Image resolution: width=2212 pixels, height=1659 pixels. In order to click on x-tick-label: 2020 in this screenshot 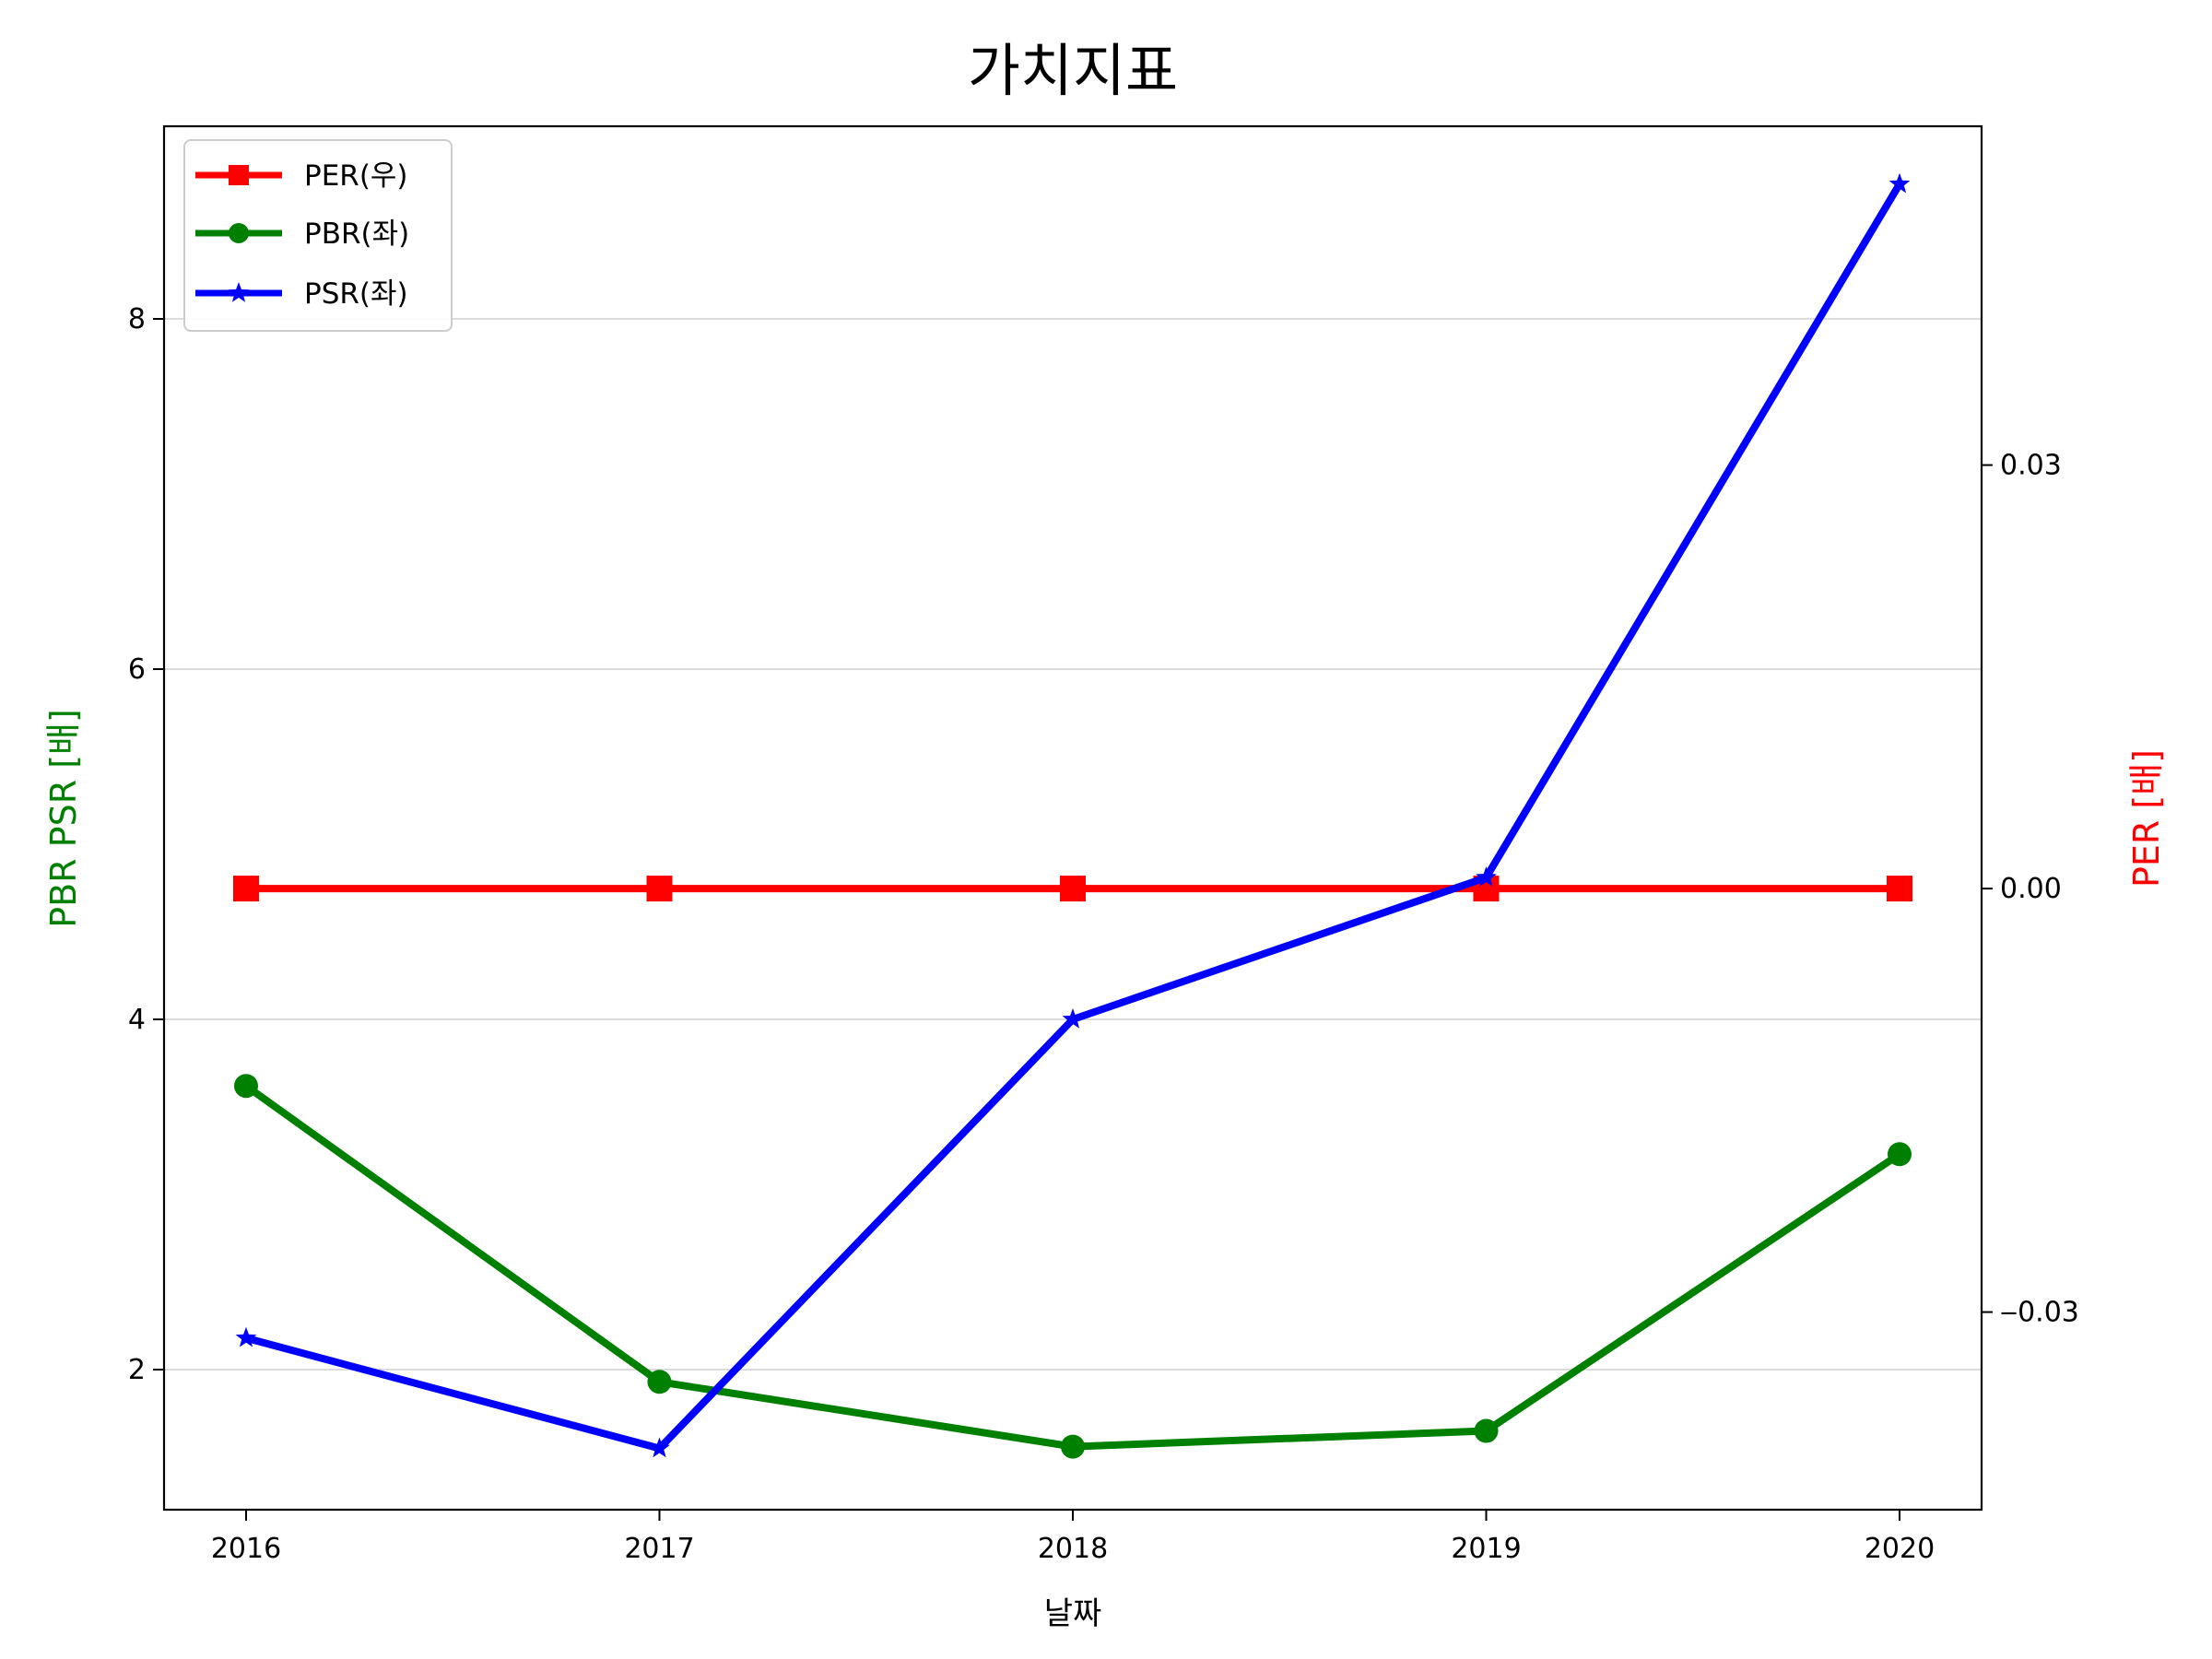, I will do `click(1900, 1549)`.